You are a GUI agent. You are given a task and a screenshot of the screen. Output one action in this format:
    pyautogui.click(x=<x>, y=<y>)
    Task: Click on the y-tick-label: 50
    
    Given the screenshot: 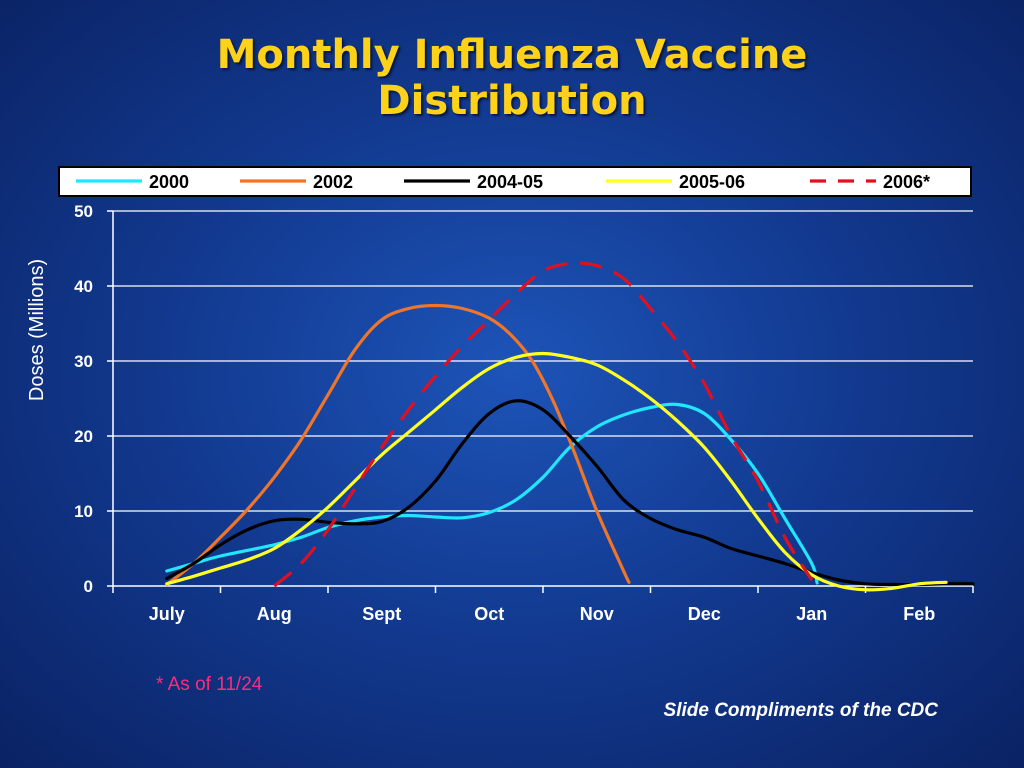 What is the action you would take?
    pyautogui.click(x=83, y=211)
    